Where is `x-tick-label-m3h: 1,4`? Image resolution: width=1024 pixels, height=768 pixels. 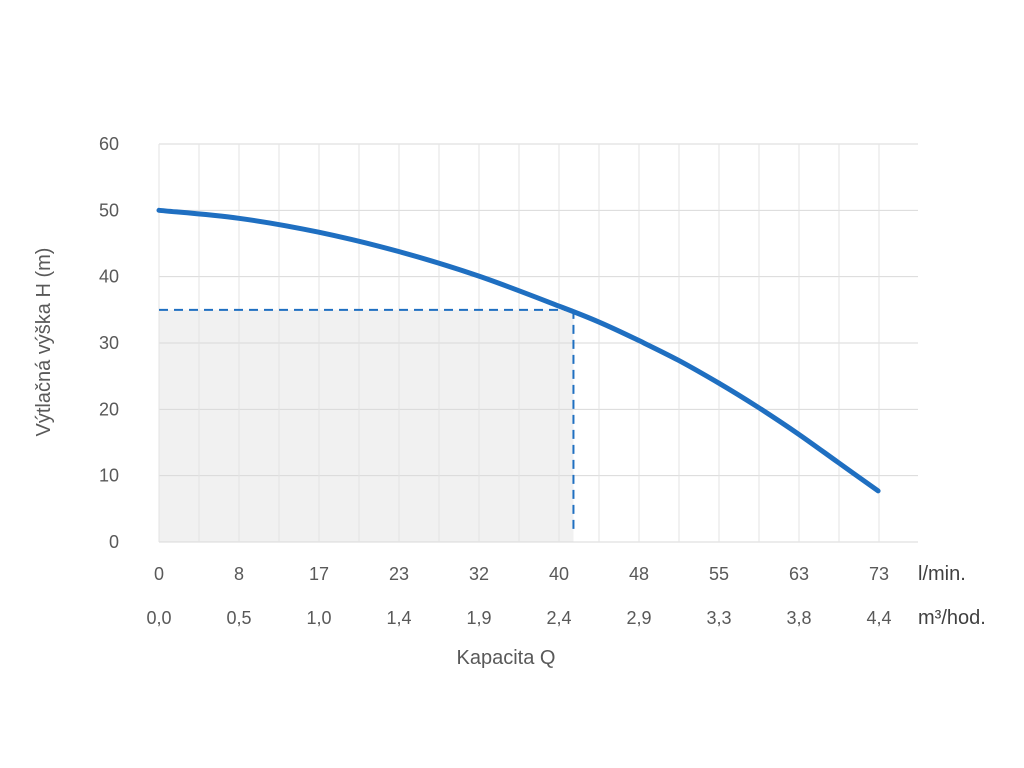
x-tick-label-m3h: 1,4 is located at coordinates (398, 618).